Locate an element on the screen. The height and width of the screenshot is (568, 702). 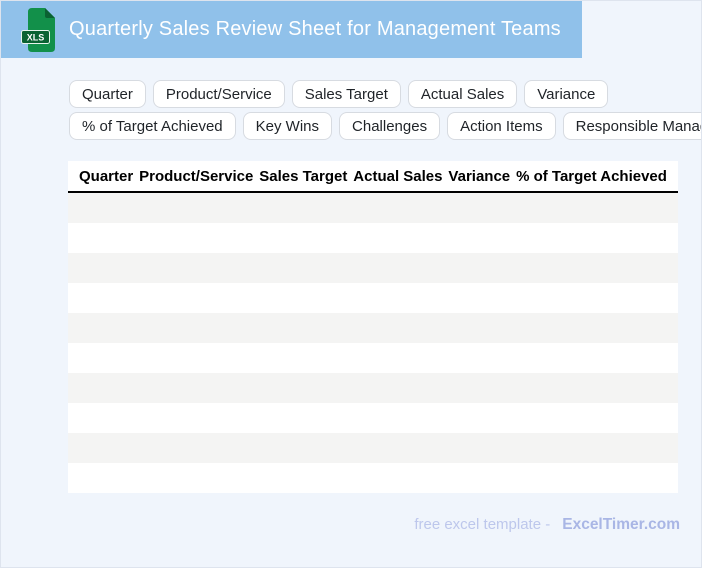
column-header-variance: Variance is located at coordinates (479, 176).